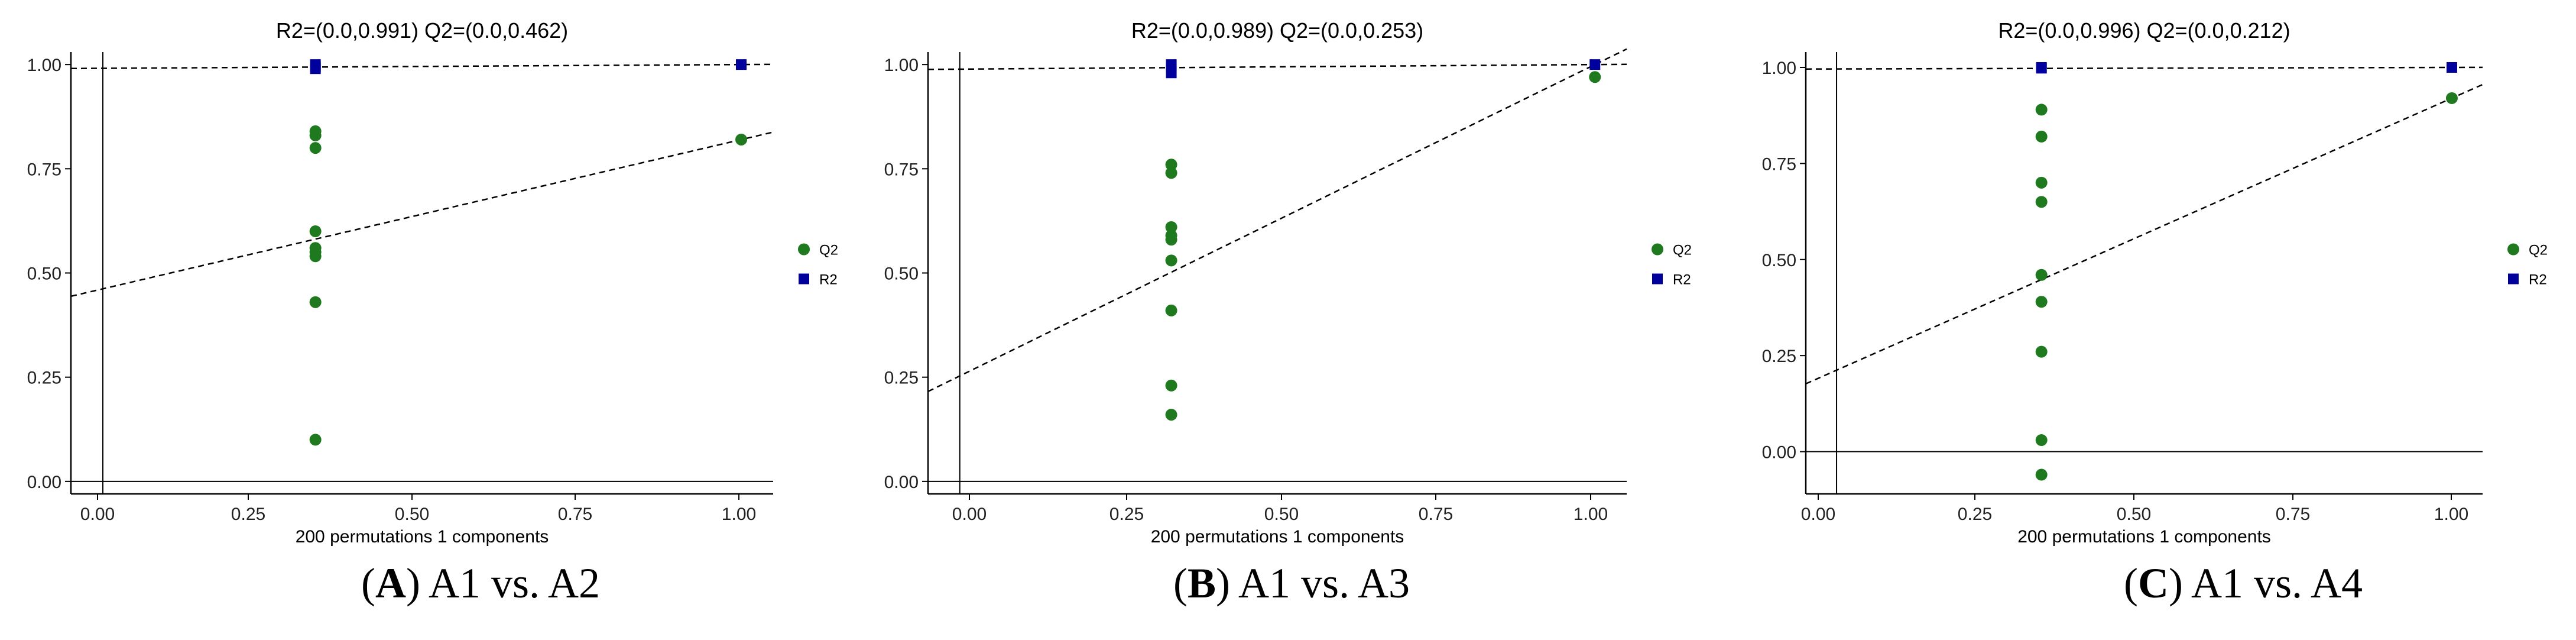  Describe the element at coordinates (2144, 30) in the screenshot. I see `chart-title: R2=(0.0,0.996) Q2=(0.0,0.212)` at that location.